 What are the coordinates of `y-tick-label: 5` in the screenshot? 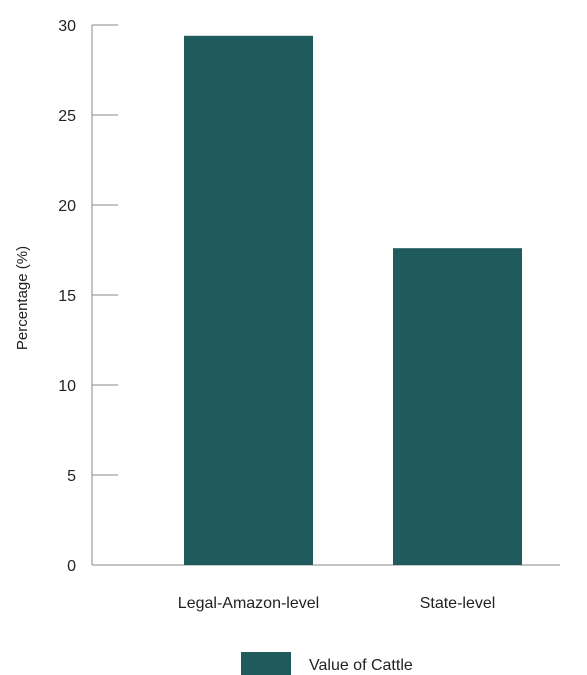 It's located at (71, 476).